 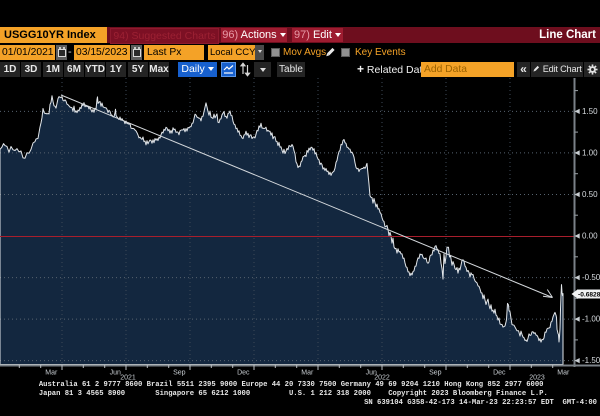 What do you see at coordinates (537, 378) in the screenshot?
I see `svg-text: 2023` at bounding box center [537, 378].